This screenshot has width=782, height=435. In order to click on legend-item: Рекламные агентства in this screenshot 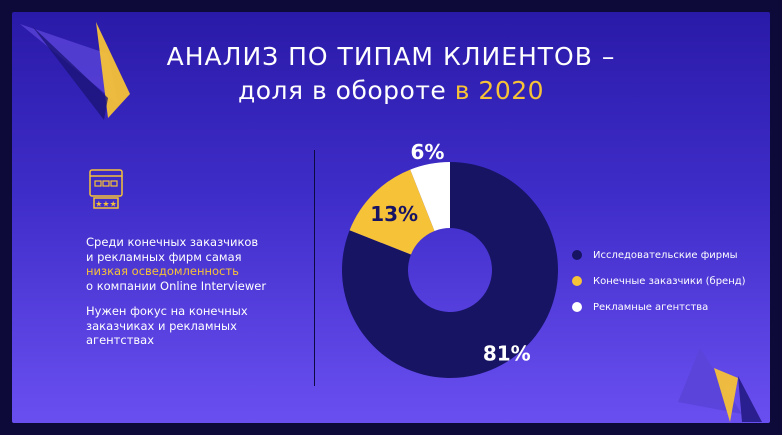, I will do `click(659, 307)`.